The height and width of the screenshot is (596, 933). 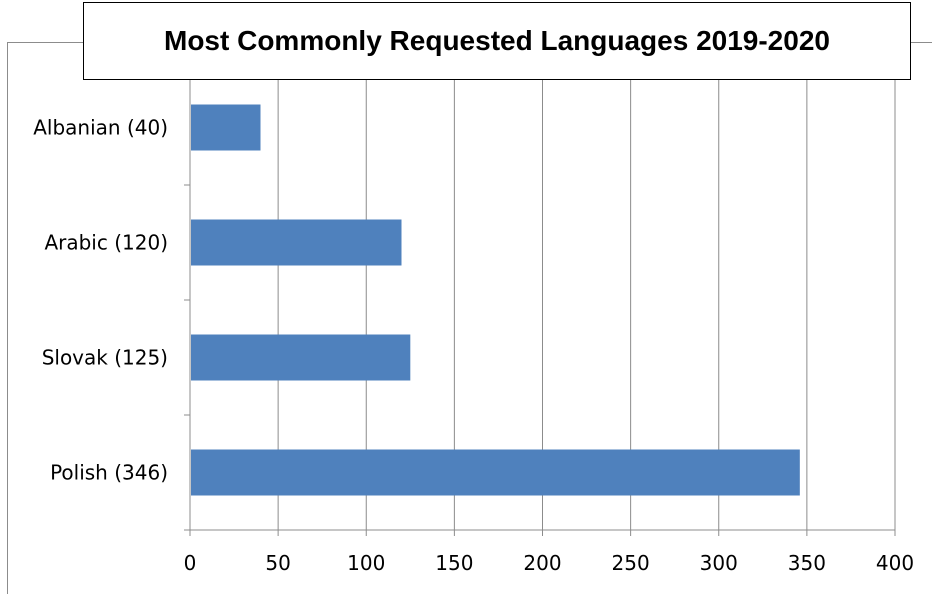 I want to click on category-label: Arabic (120), so click(x=106, y=243).